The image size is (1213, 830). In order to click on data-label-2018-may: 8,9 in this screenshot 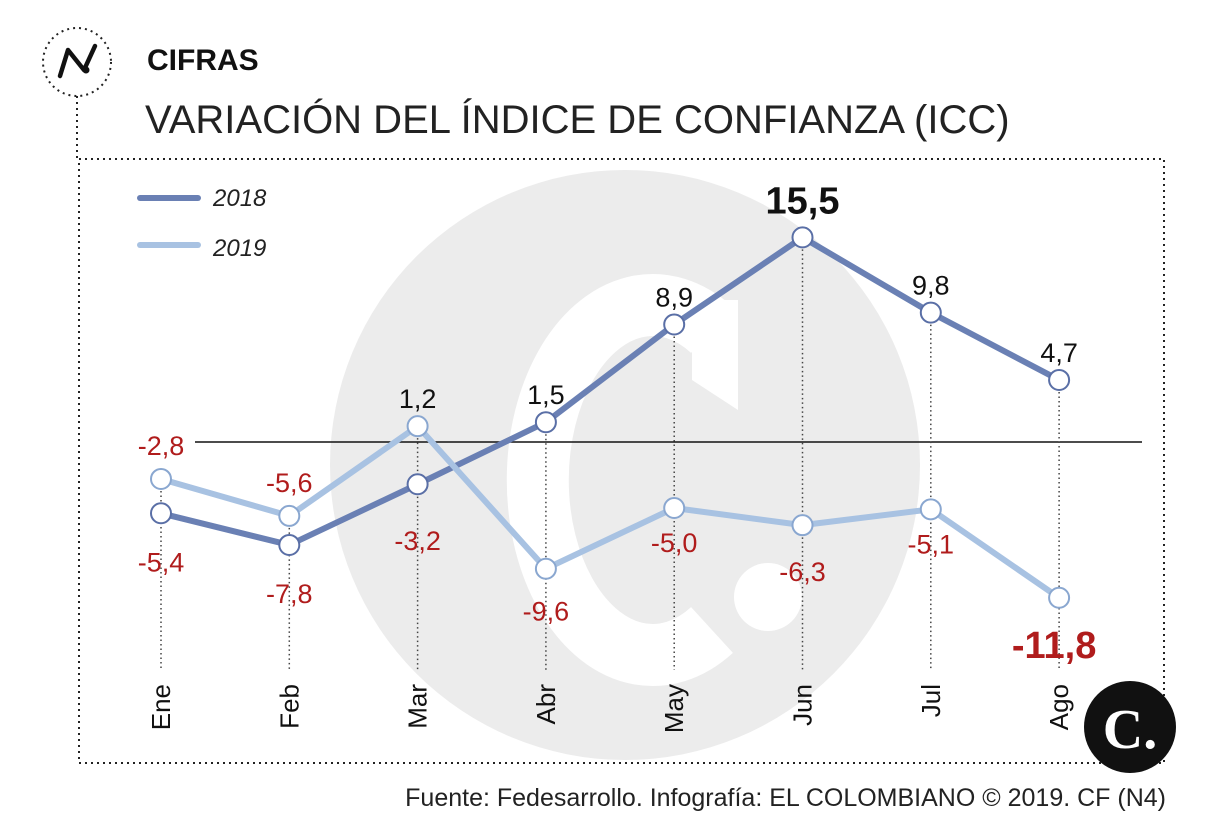, I will do `click(674, 298)`.